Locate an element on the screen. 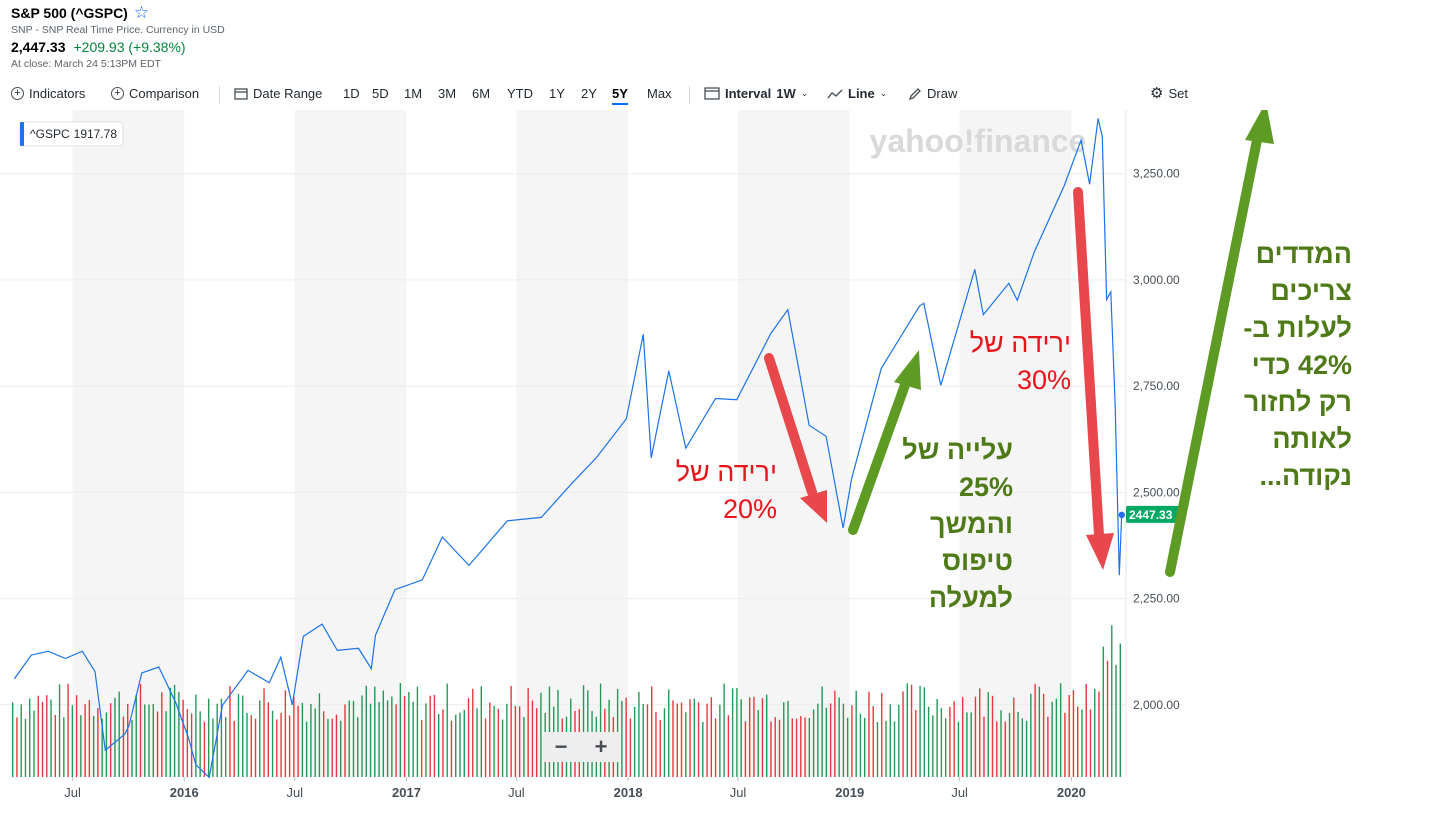 The width and height of the screenshot is (1432, 814). annotation-rise-25: עלייה של 25% והמשך טיפוס למעלה is located at coordinates (957, 524).